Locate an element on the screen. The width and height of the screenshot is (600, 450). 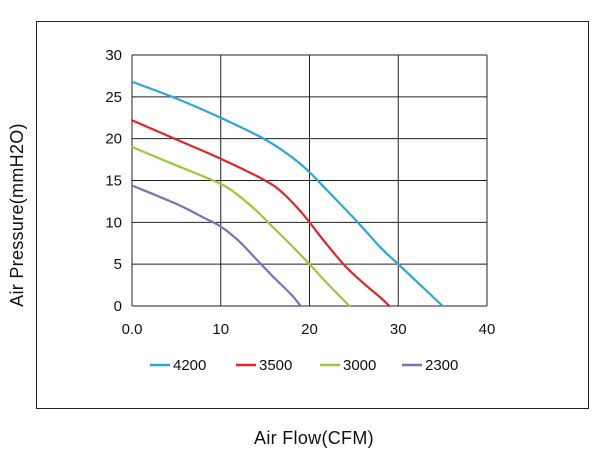
x-tick-label: 30 is located at coordinates (398, 329).